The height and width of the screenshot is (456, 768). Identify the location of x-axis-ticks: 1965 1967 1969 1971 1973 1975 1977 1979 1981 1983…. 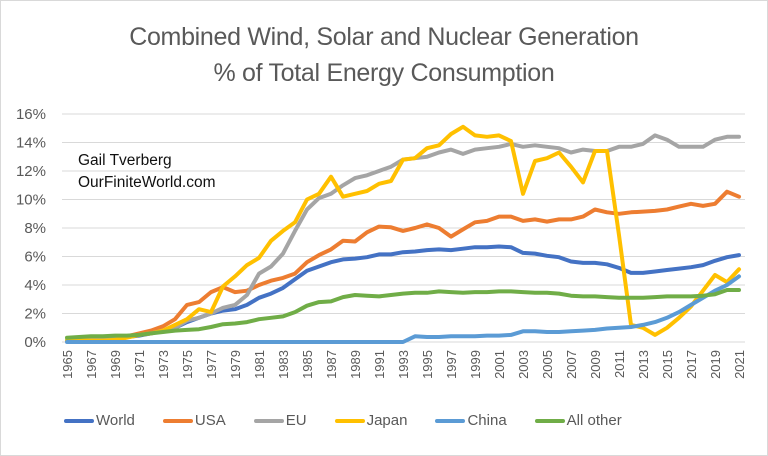
(403, 364).